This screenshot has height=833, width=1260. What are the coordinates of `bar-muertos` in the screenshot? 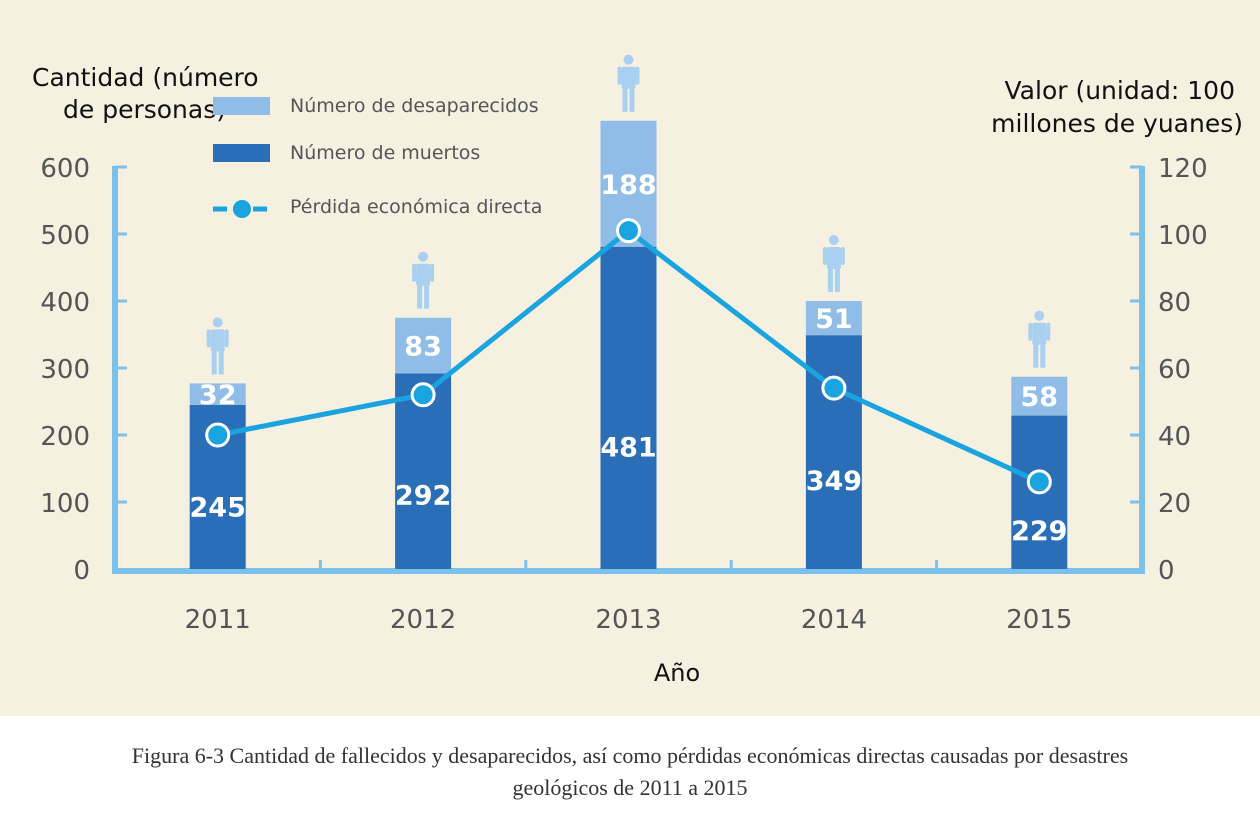 It's located at (628, 408).